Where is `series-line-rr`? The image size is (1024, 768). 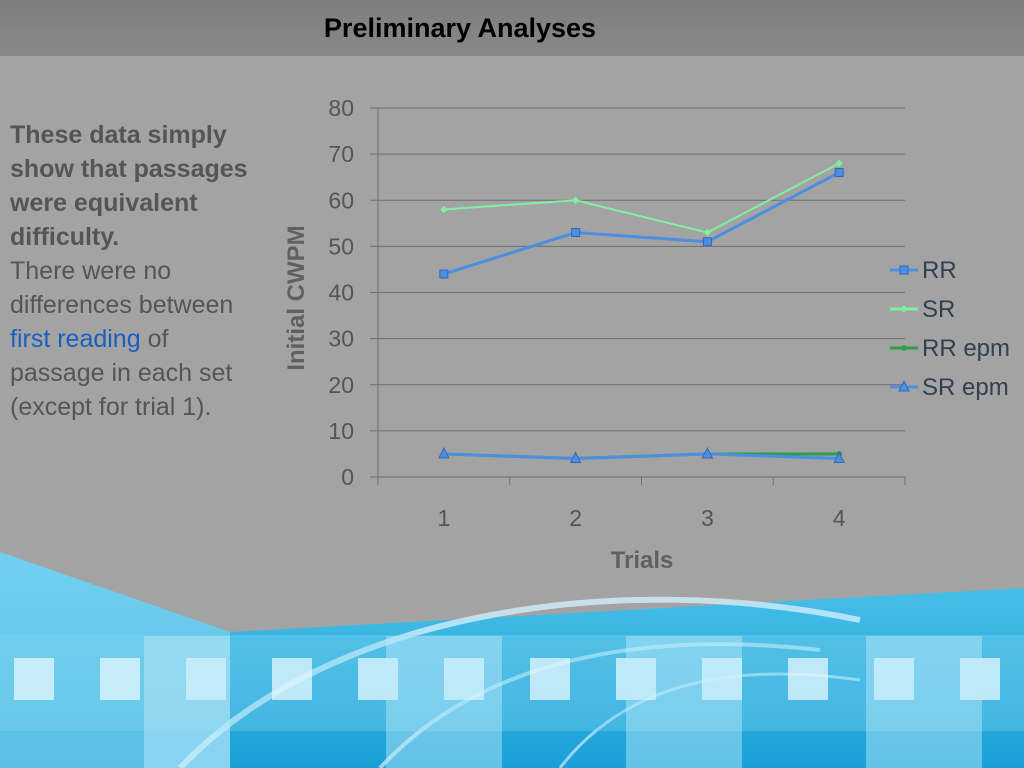
series-line-rr is located at coordinates (641, 223).